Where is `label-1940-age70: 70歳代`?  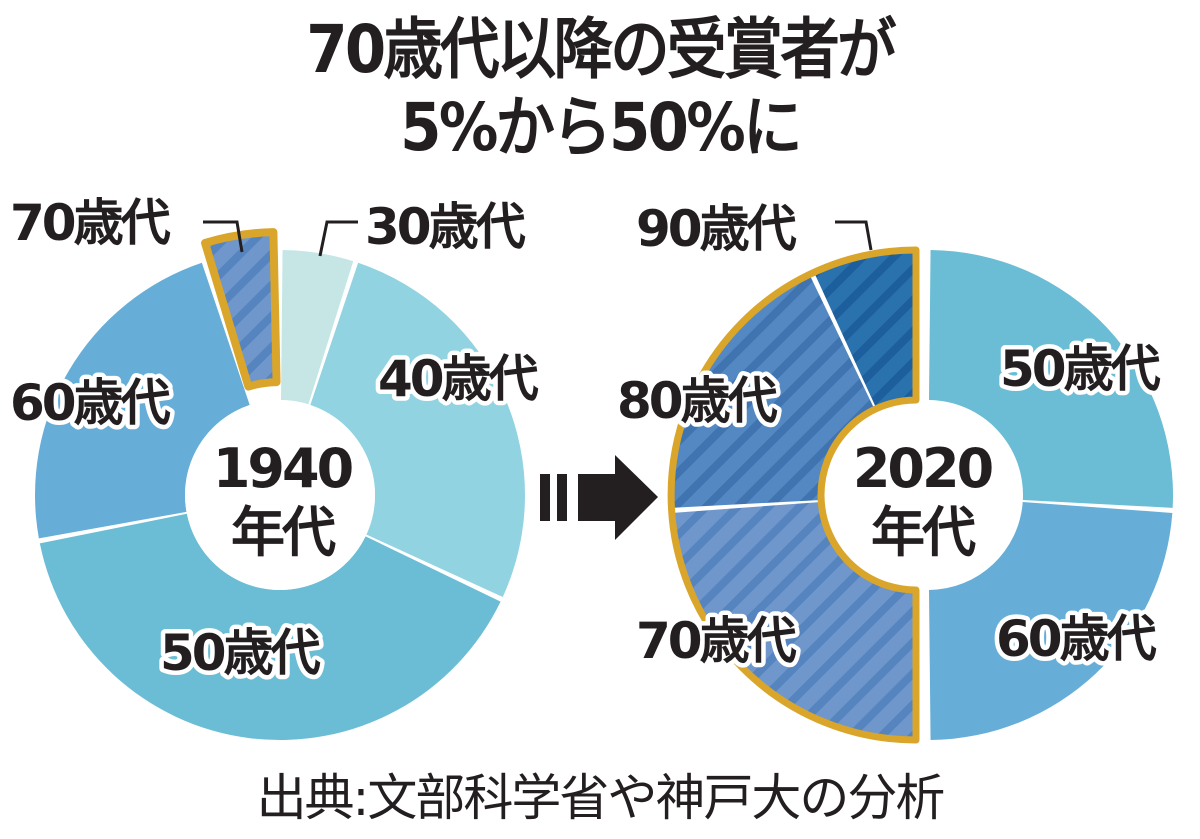
label-1940-age70: 70歳代 is located at coordinates (90, 223).